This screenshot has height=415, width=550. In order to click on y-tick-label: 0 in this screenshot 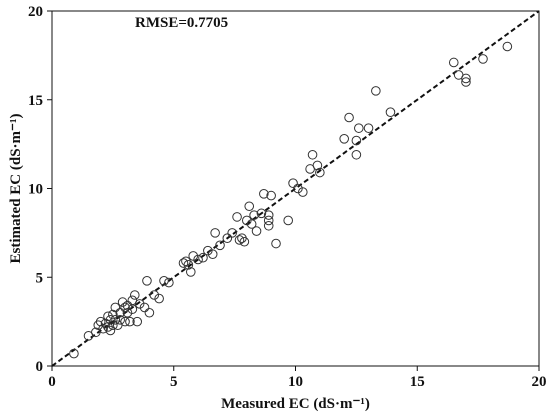, I will do `click(40, 367)`.